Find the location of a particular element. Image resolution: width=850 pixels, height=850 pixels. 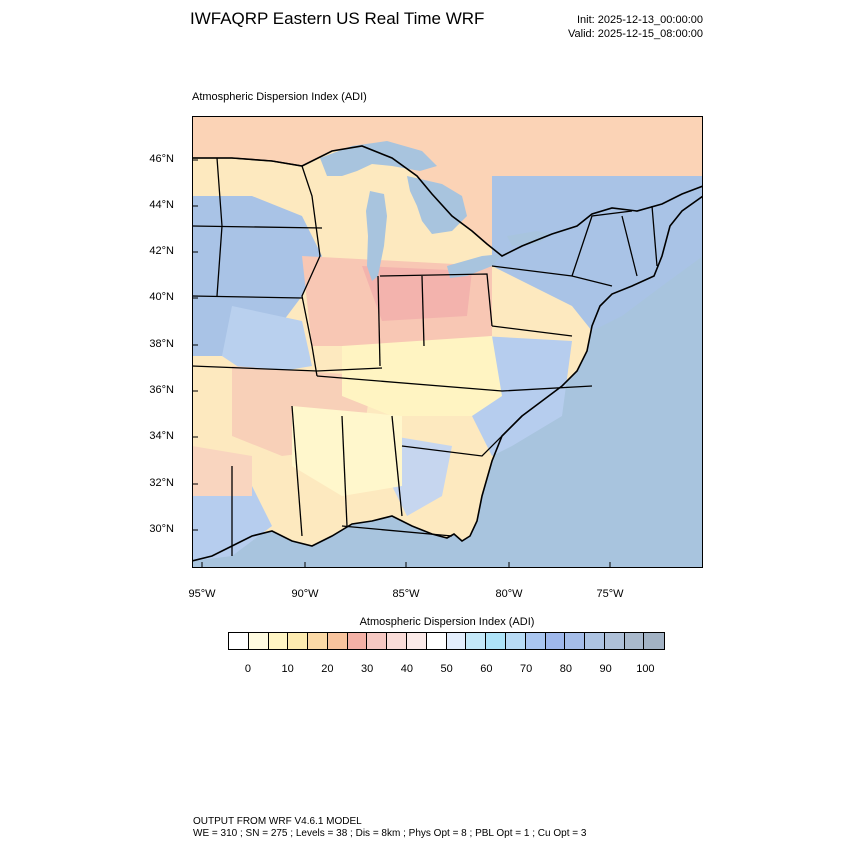

colorbar-label: 70 is located at coordinates (526, 669).